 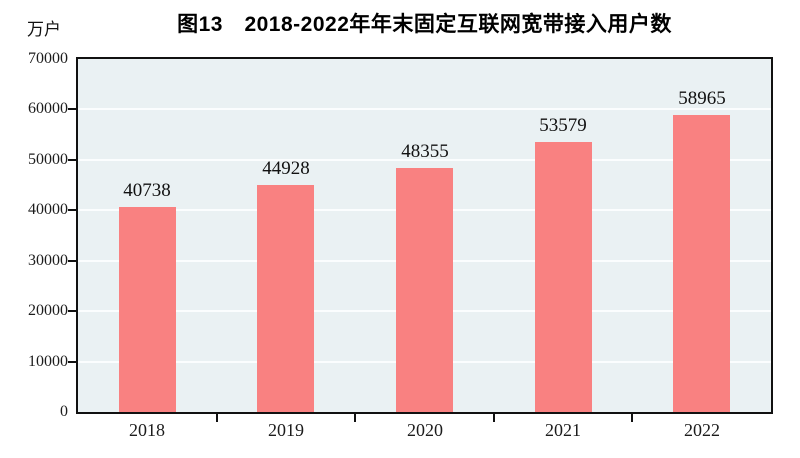 I want to click on y-tick-label: 40000, so click(x=48, y=210).